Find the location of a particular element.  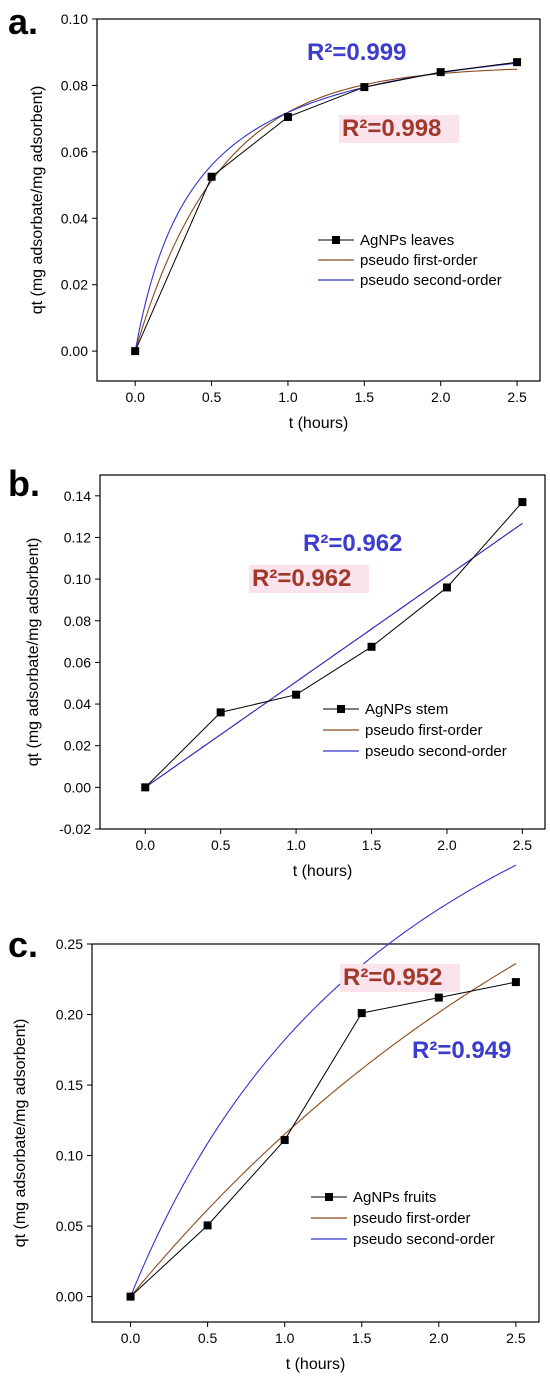

r2-annotation: R²=0.952 is located at coordinates (392, 977).